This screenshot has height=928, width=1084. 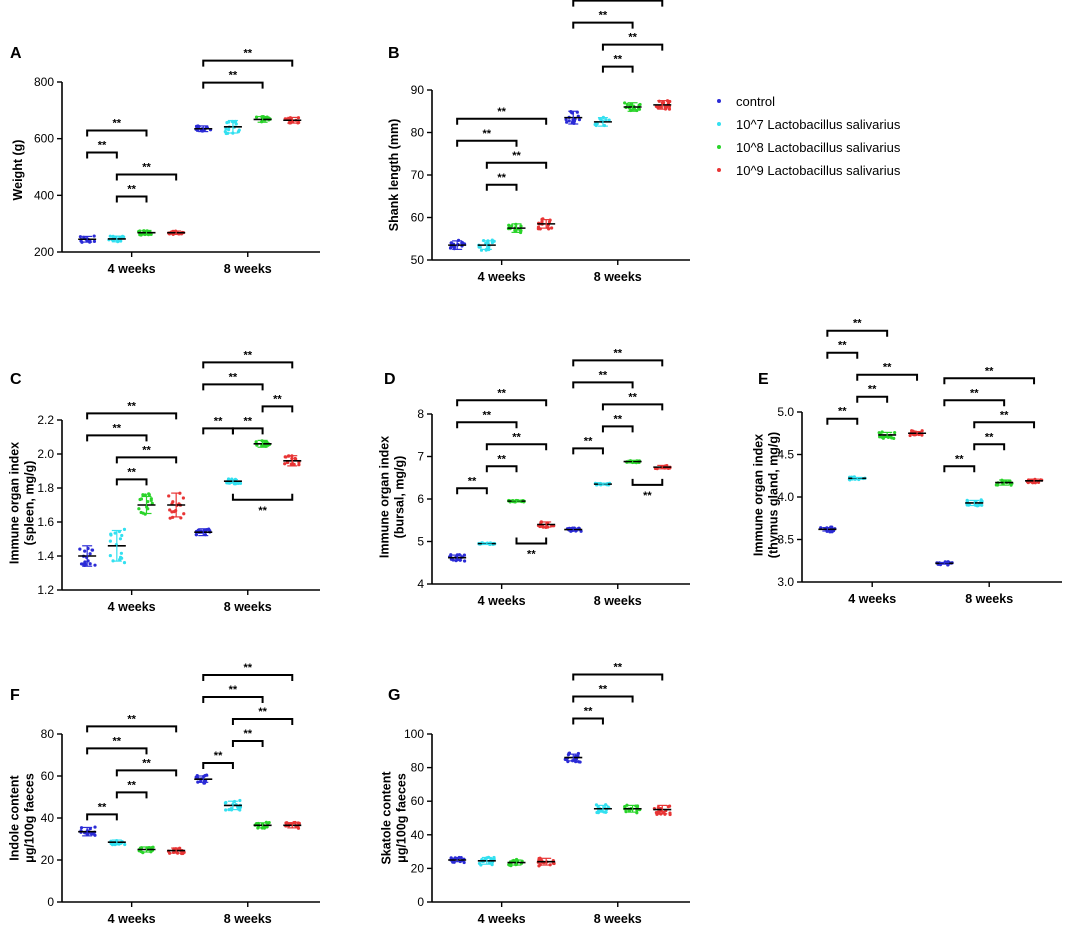 I want to click on y-tick-label: 0, so click(x=50, y=902).